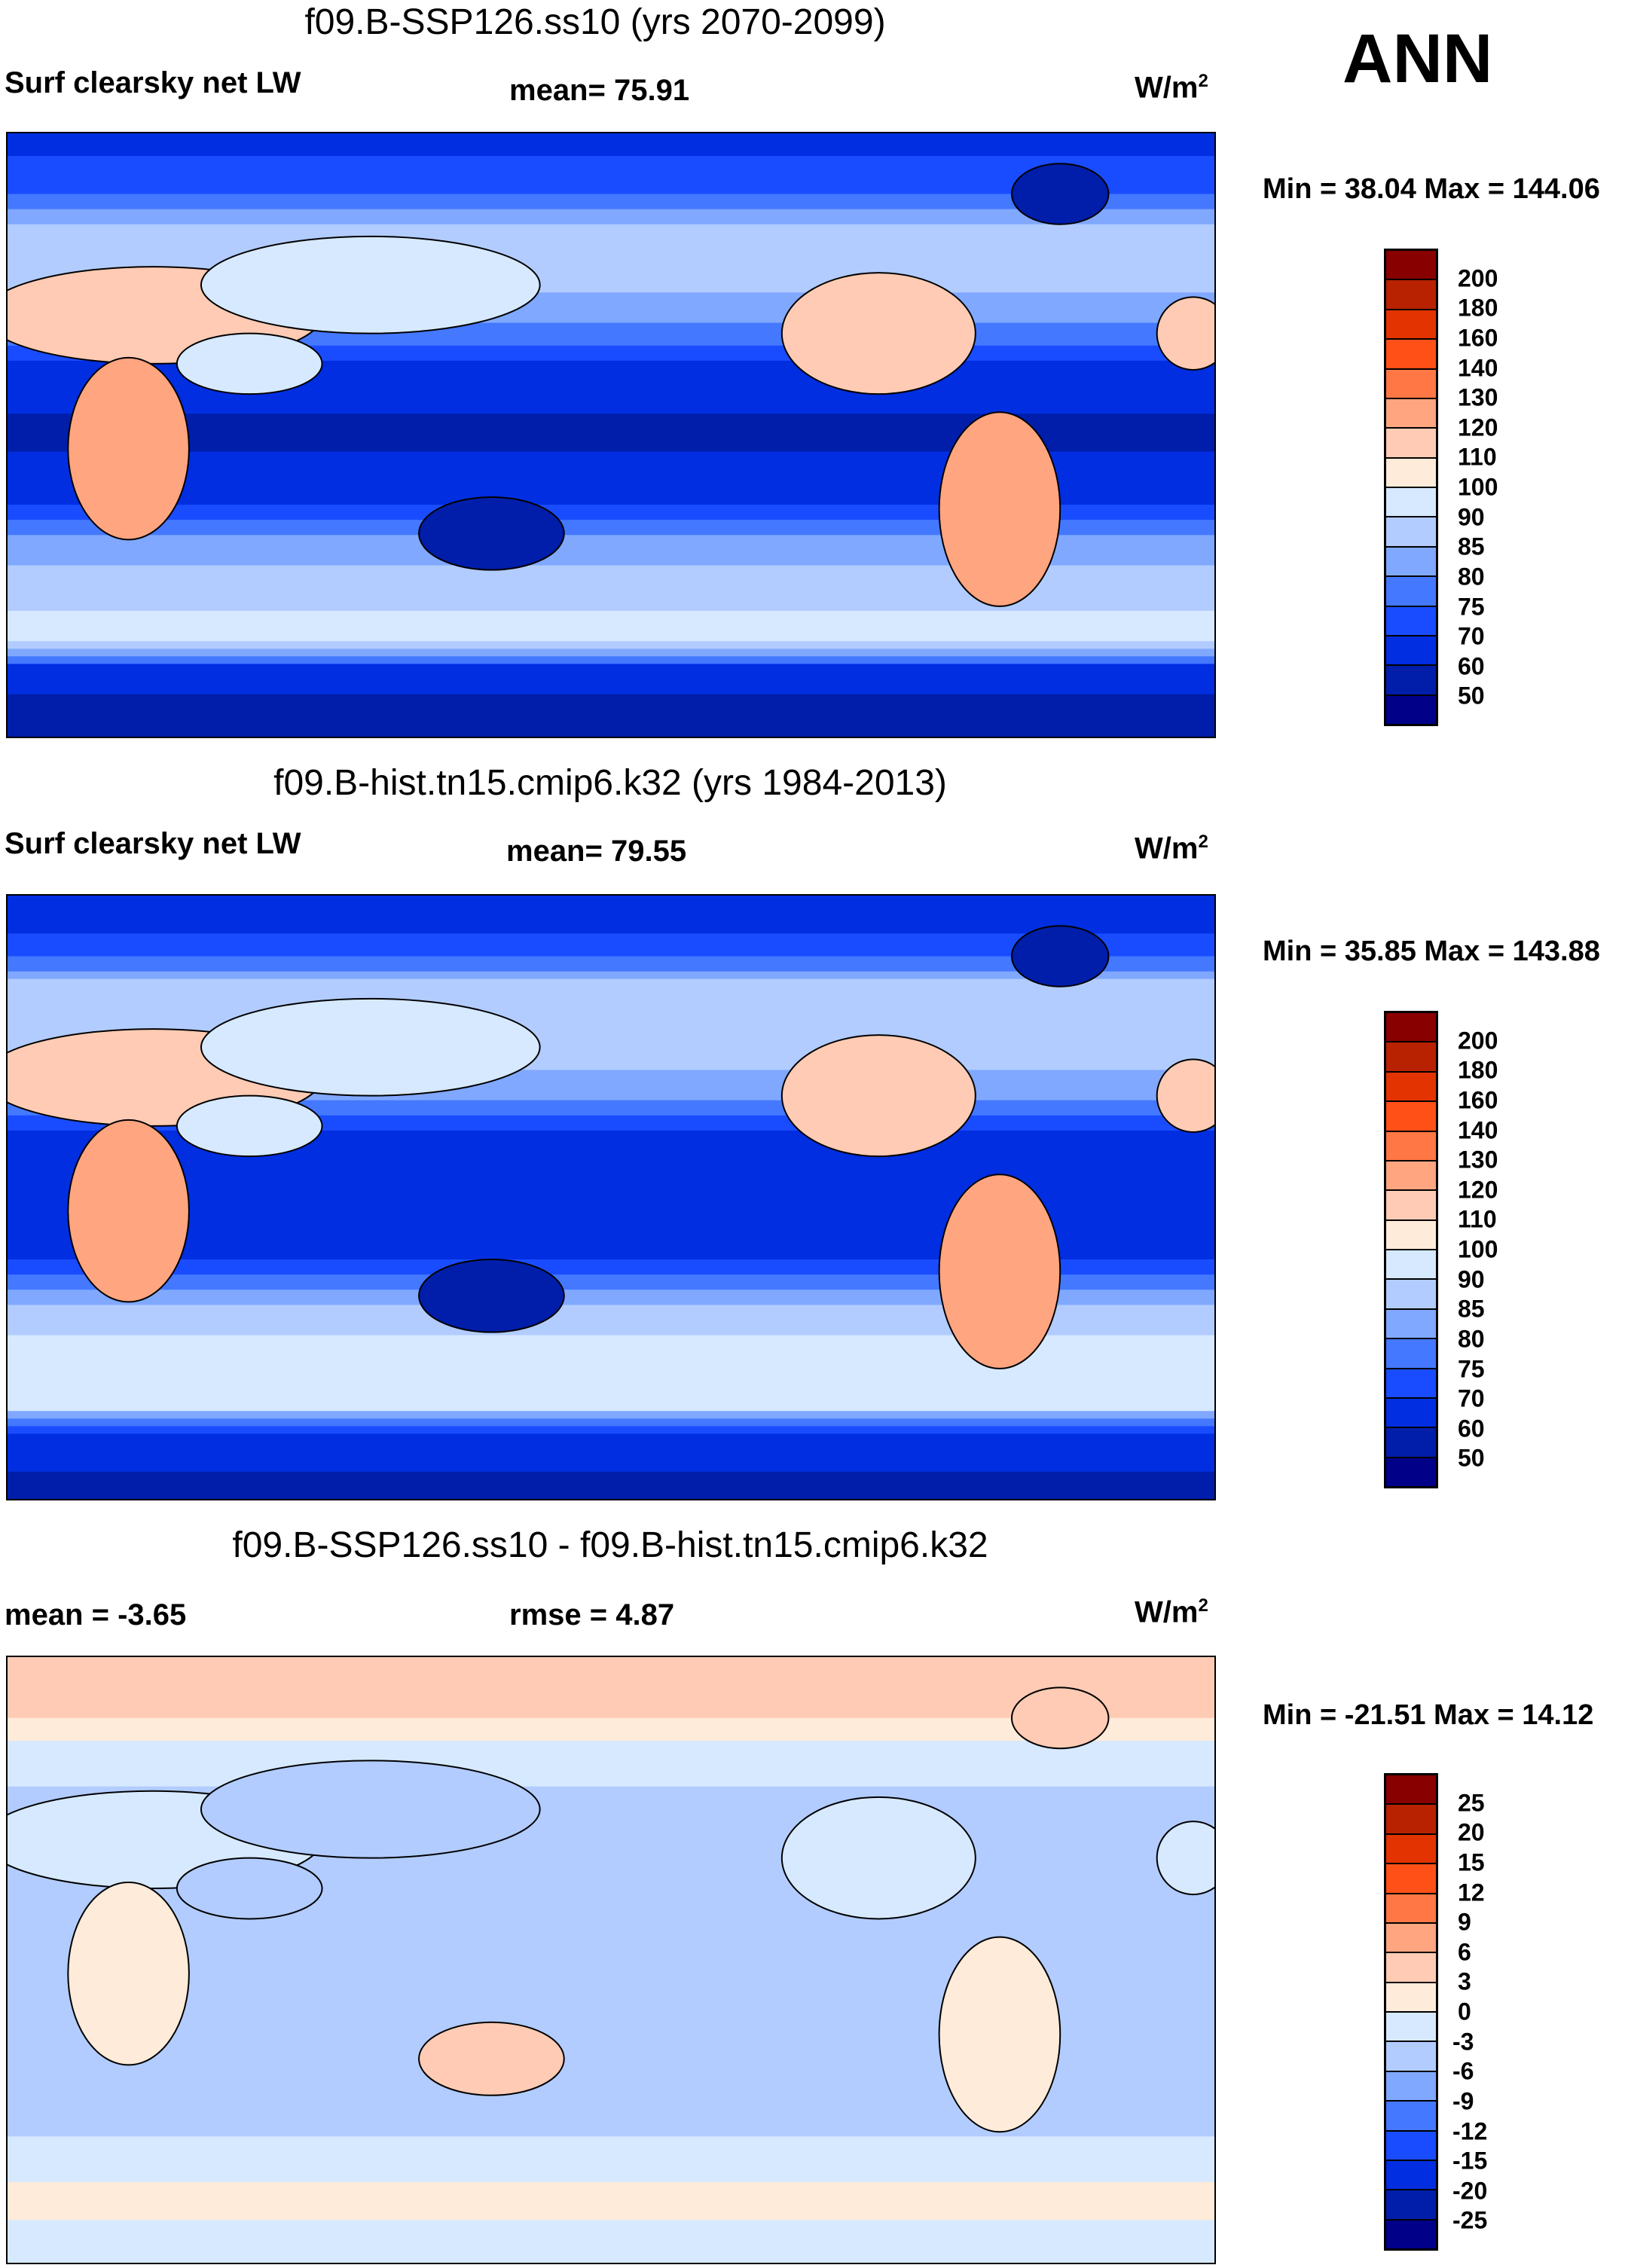 Image resolution: width=1625 pixels, height=2268 pixels. What do you see at coordinates (1471, 607) in the screenshot?
I see `colorbar-tick-label: 75` at bounding box center [1471, 607].